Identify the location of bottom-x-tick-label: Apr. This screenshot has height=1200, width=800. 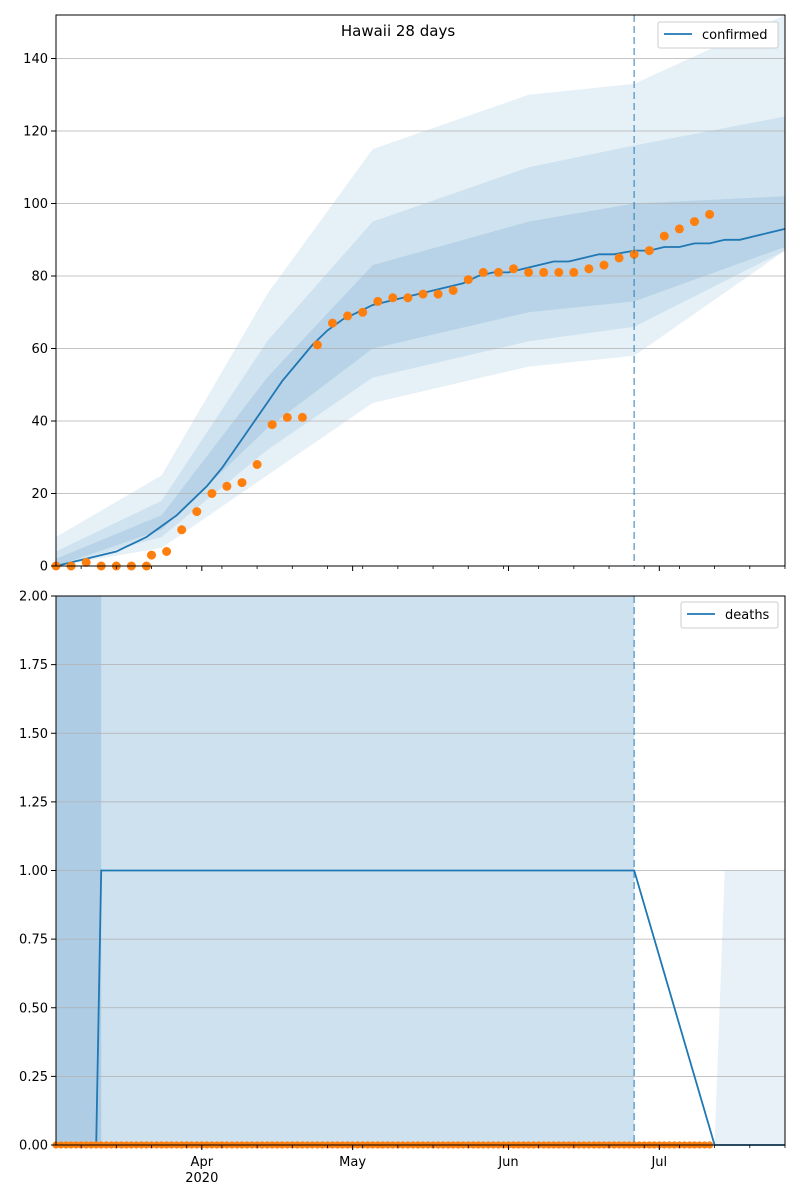
(202, 1162).